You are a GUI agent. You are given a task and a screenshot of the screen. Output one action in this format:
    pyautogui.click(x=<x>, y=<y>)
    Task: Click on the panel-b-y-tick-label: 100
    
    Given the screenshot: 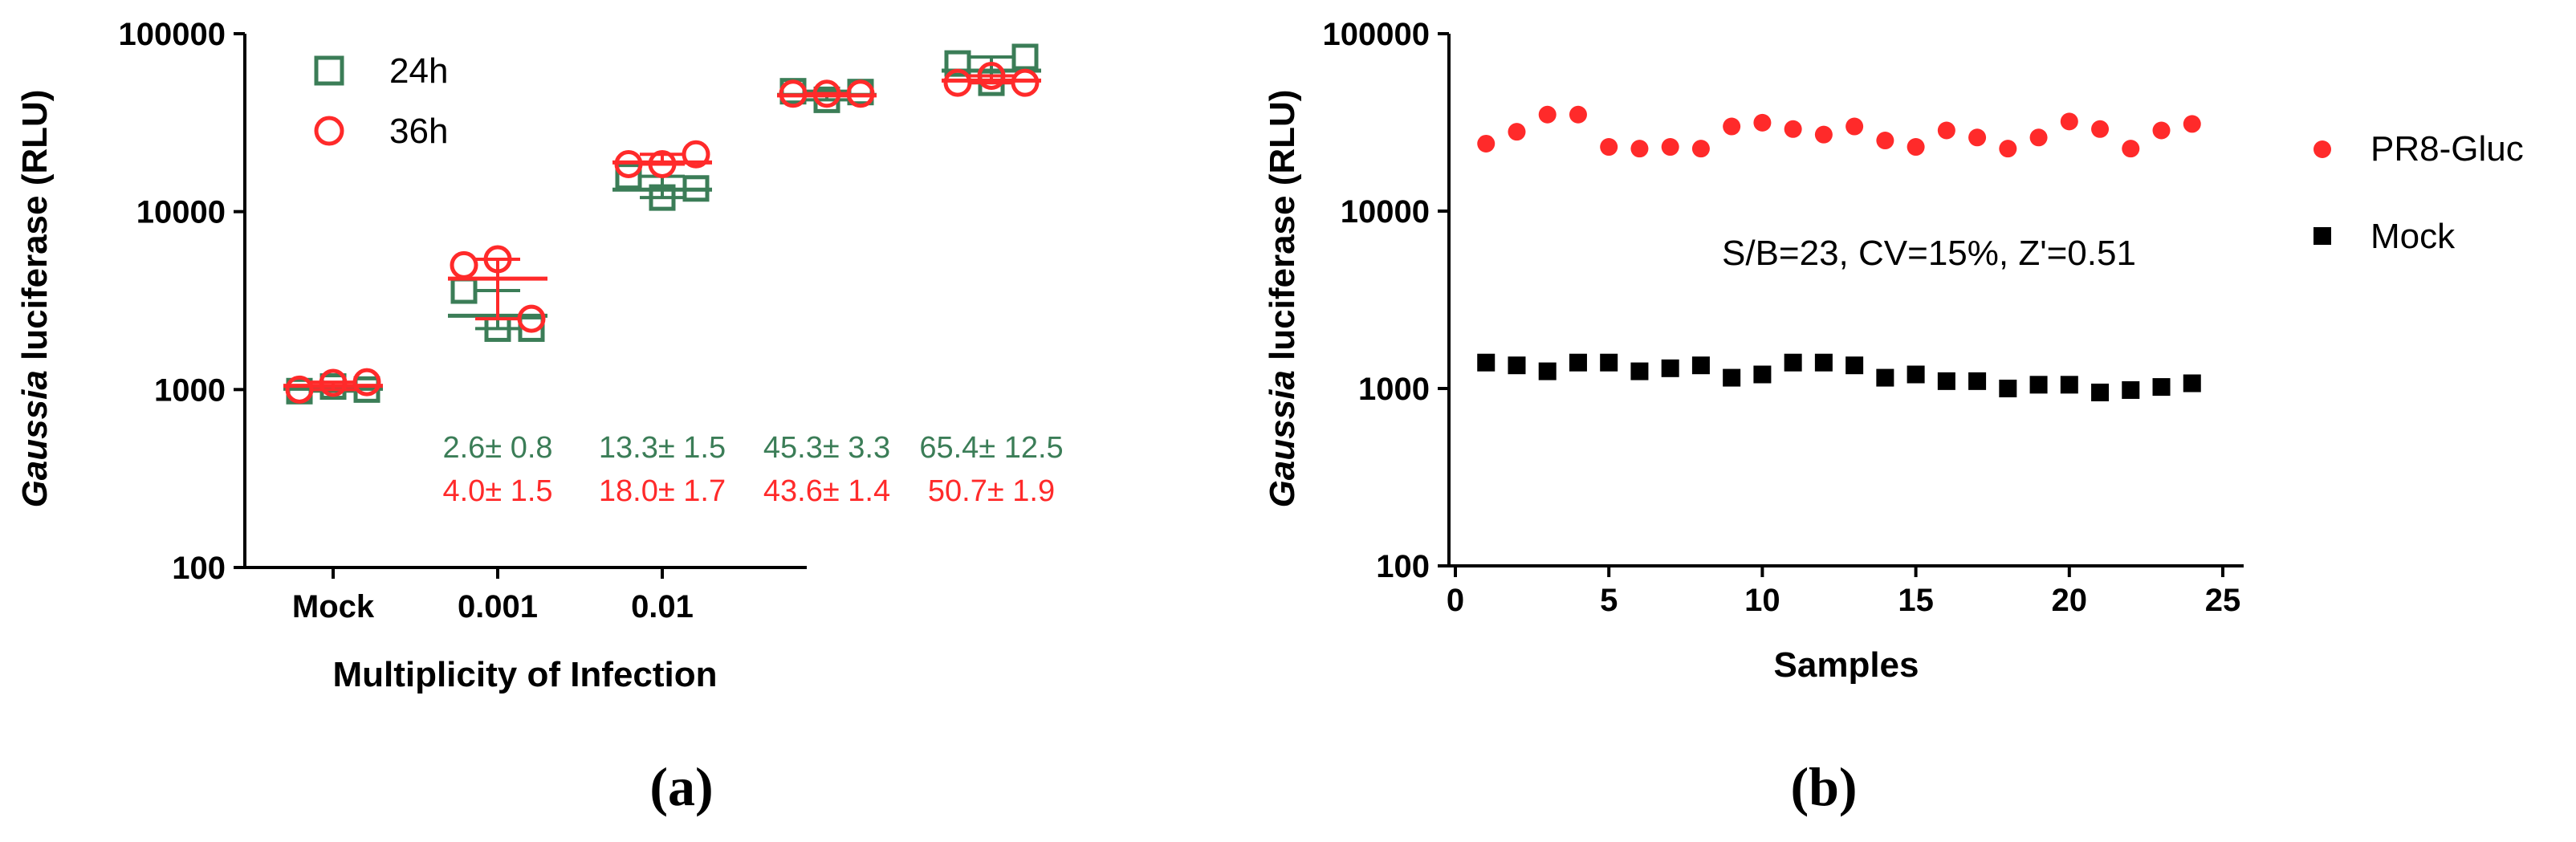 What is the action you would take?
    pyautogui.click(x=1403, y=566)
    